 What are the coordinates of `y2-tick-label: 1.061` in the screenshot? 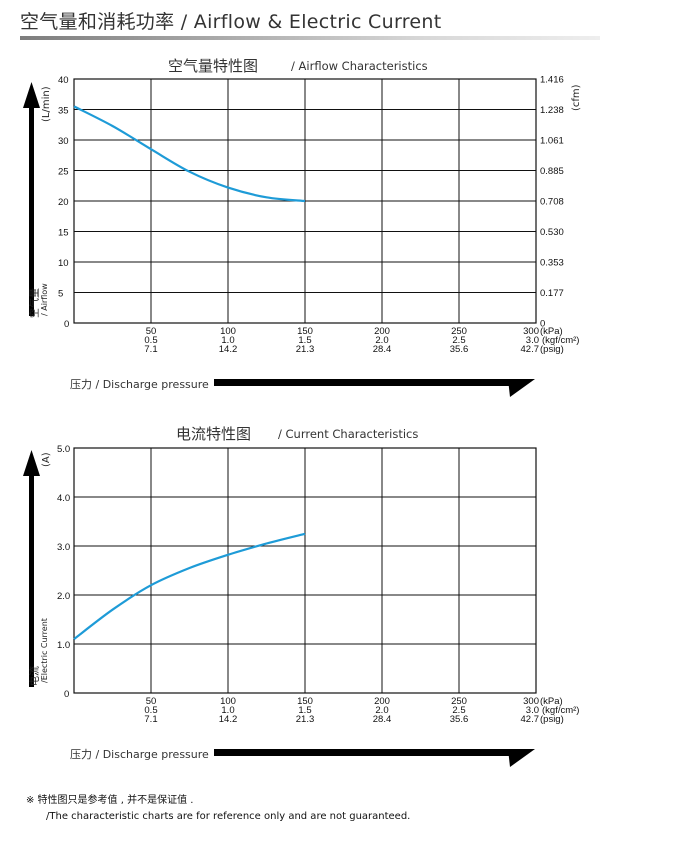 It's located at (552, 141).